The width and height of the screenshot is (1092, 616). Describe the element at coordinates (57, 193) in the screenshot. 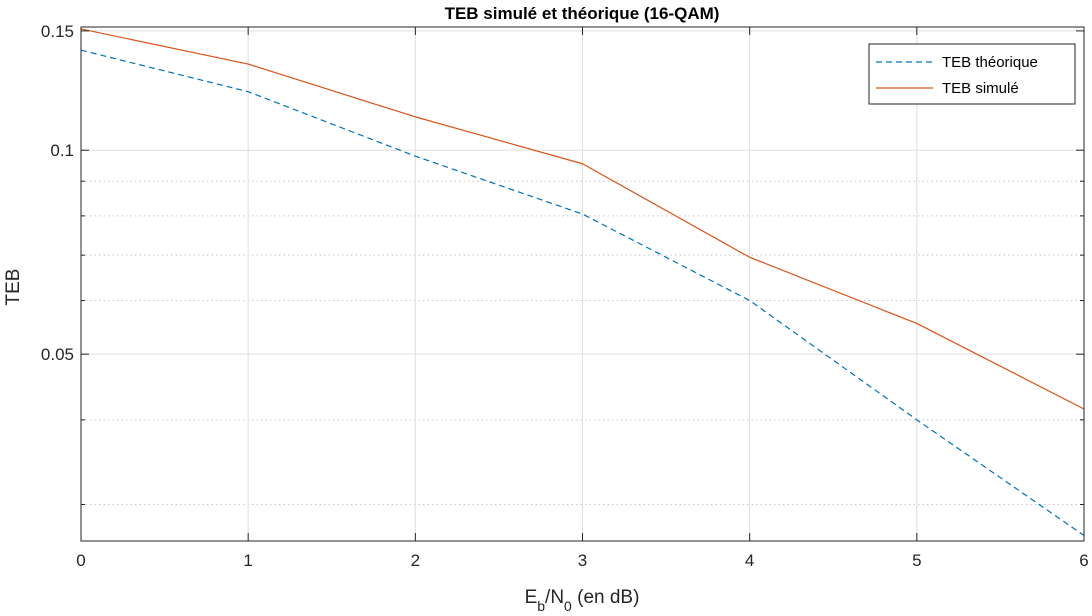

I see `y-tick-labels: 0.05 0.1 0.15` at that location.